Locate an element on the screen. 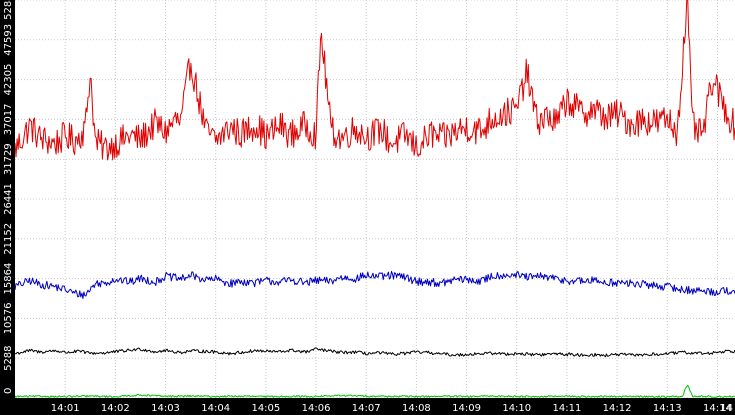 The width and height of the screenshot is (735, 415). x-axis-band is located at coordinates (367, 406).